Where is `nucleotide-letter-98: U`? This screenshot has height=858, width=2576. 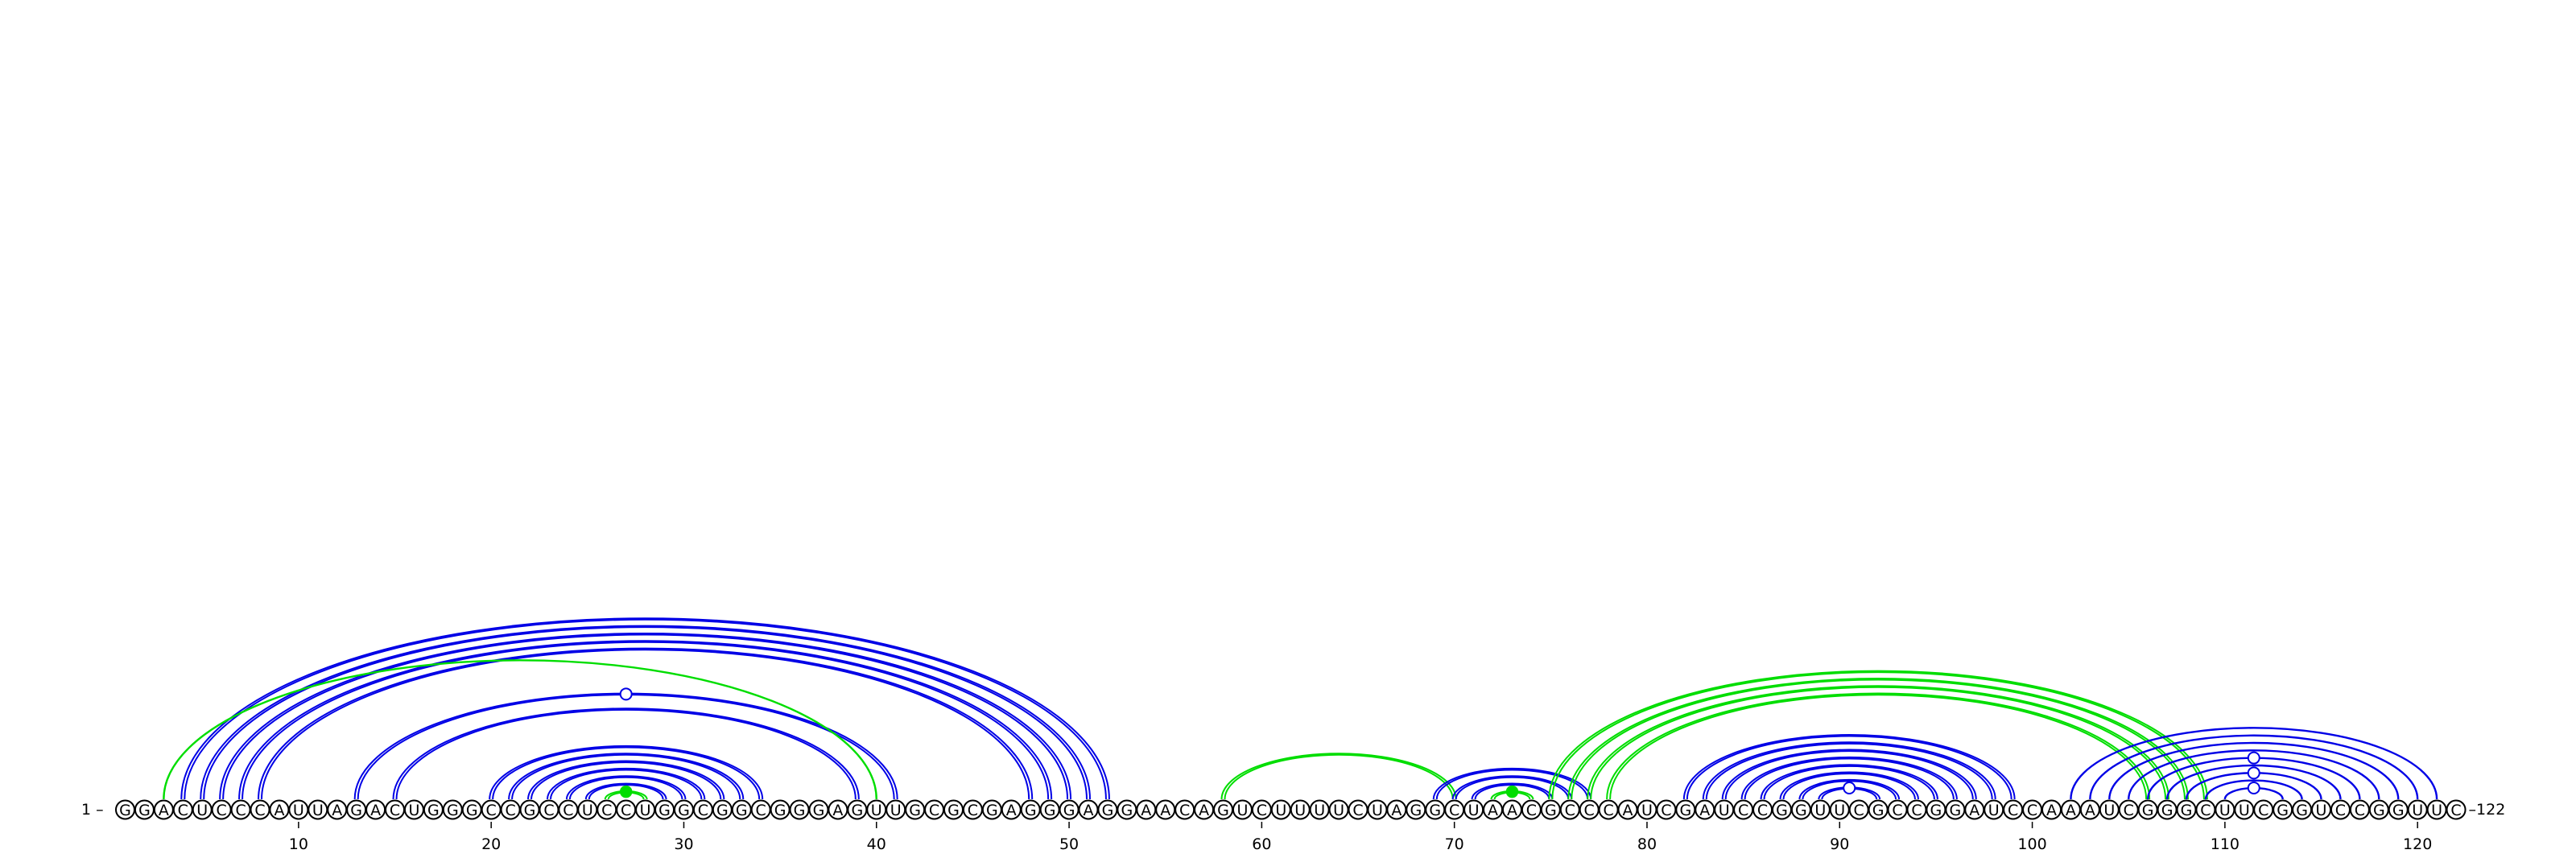 nucleotide-letter-98: U is located at coordinates (1994, 811).